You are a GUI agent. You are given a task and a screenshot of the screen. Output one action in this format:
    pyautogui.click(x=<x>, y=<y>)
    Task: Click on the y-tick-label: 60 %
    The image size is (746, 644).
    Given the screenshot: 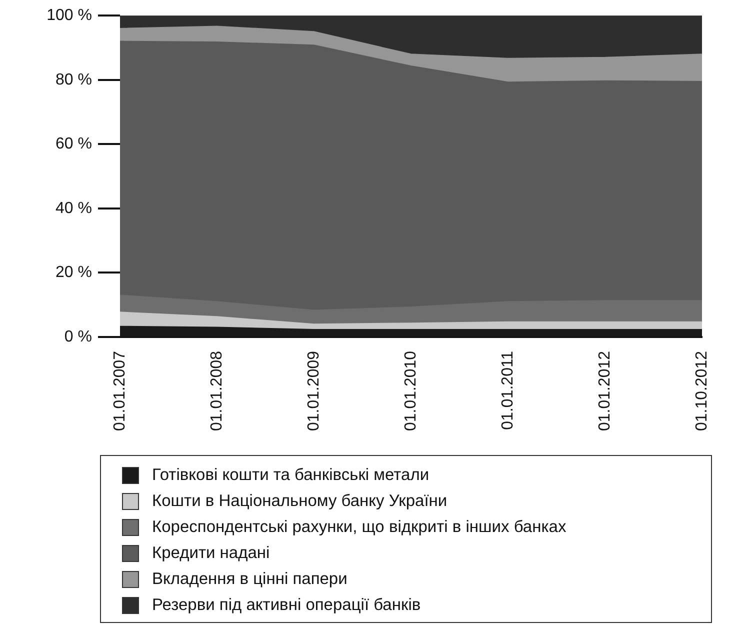 What is the action you would take?
    pyautogui.click(x=74, y=144)
    